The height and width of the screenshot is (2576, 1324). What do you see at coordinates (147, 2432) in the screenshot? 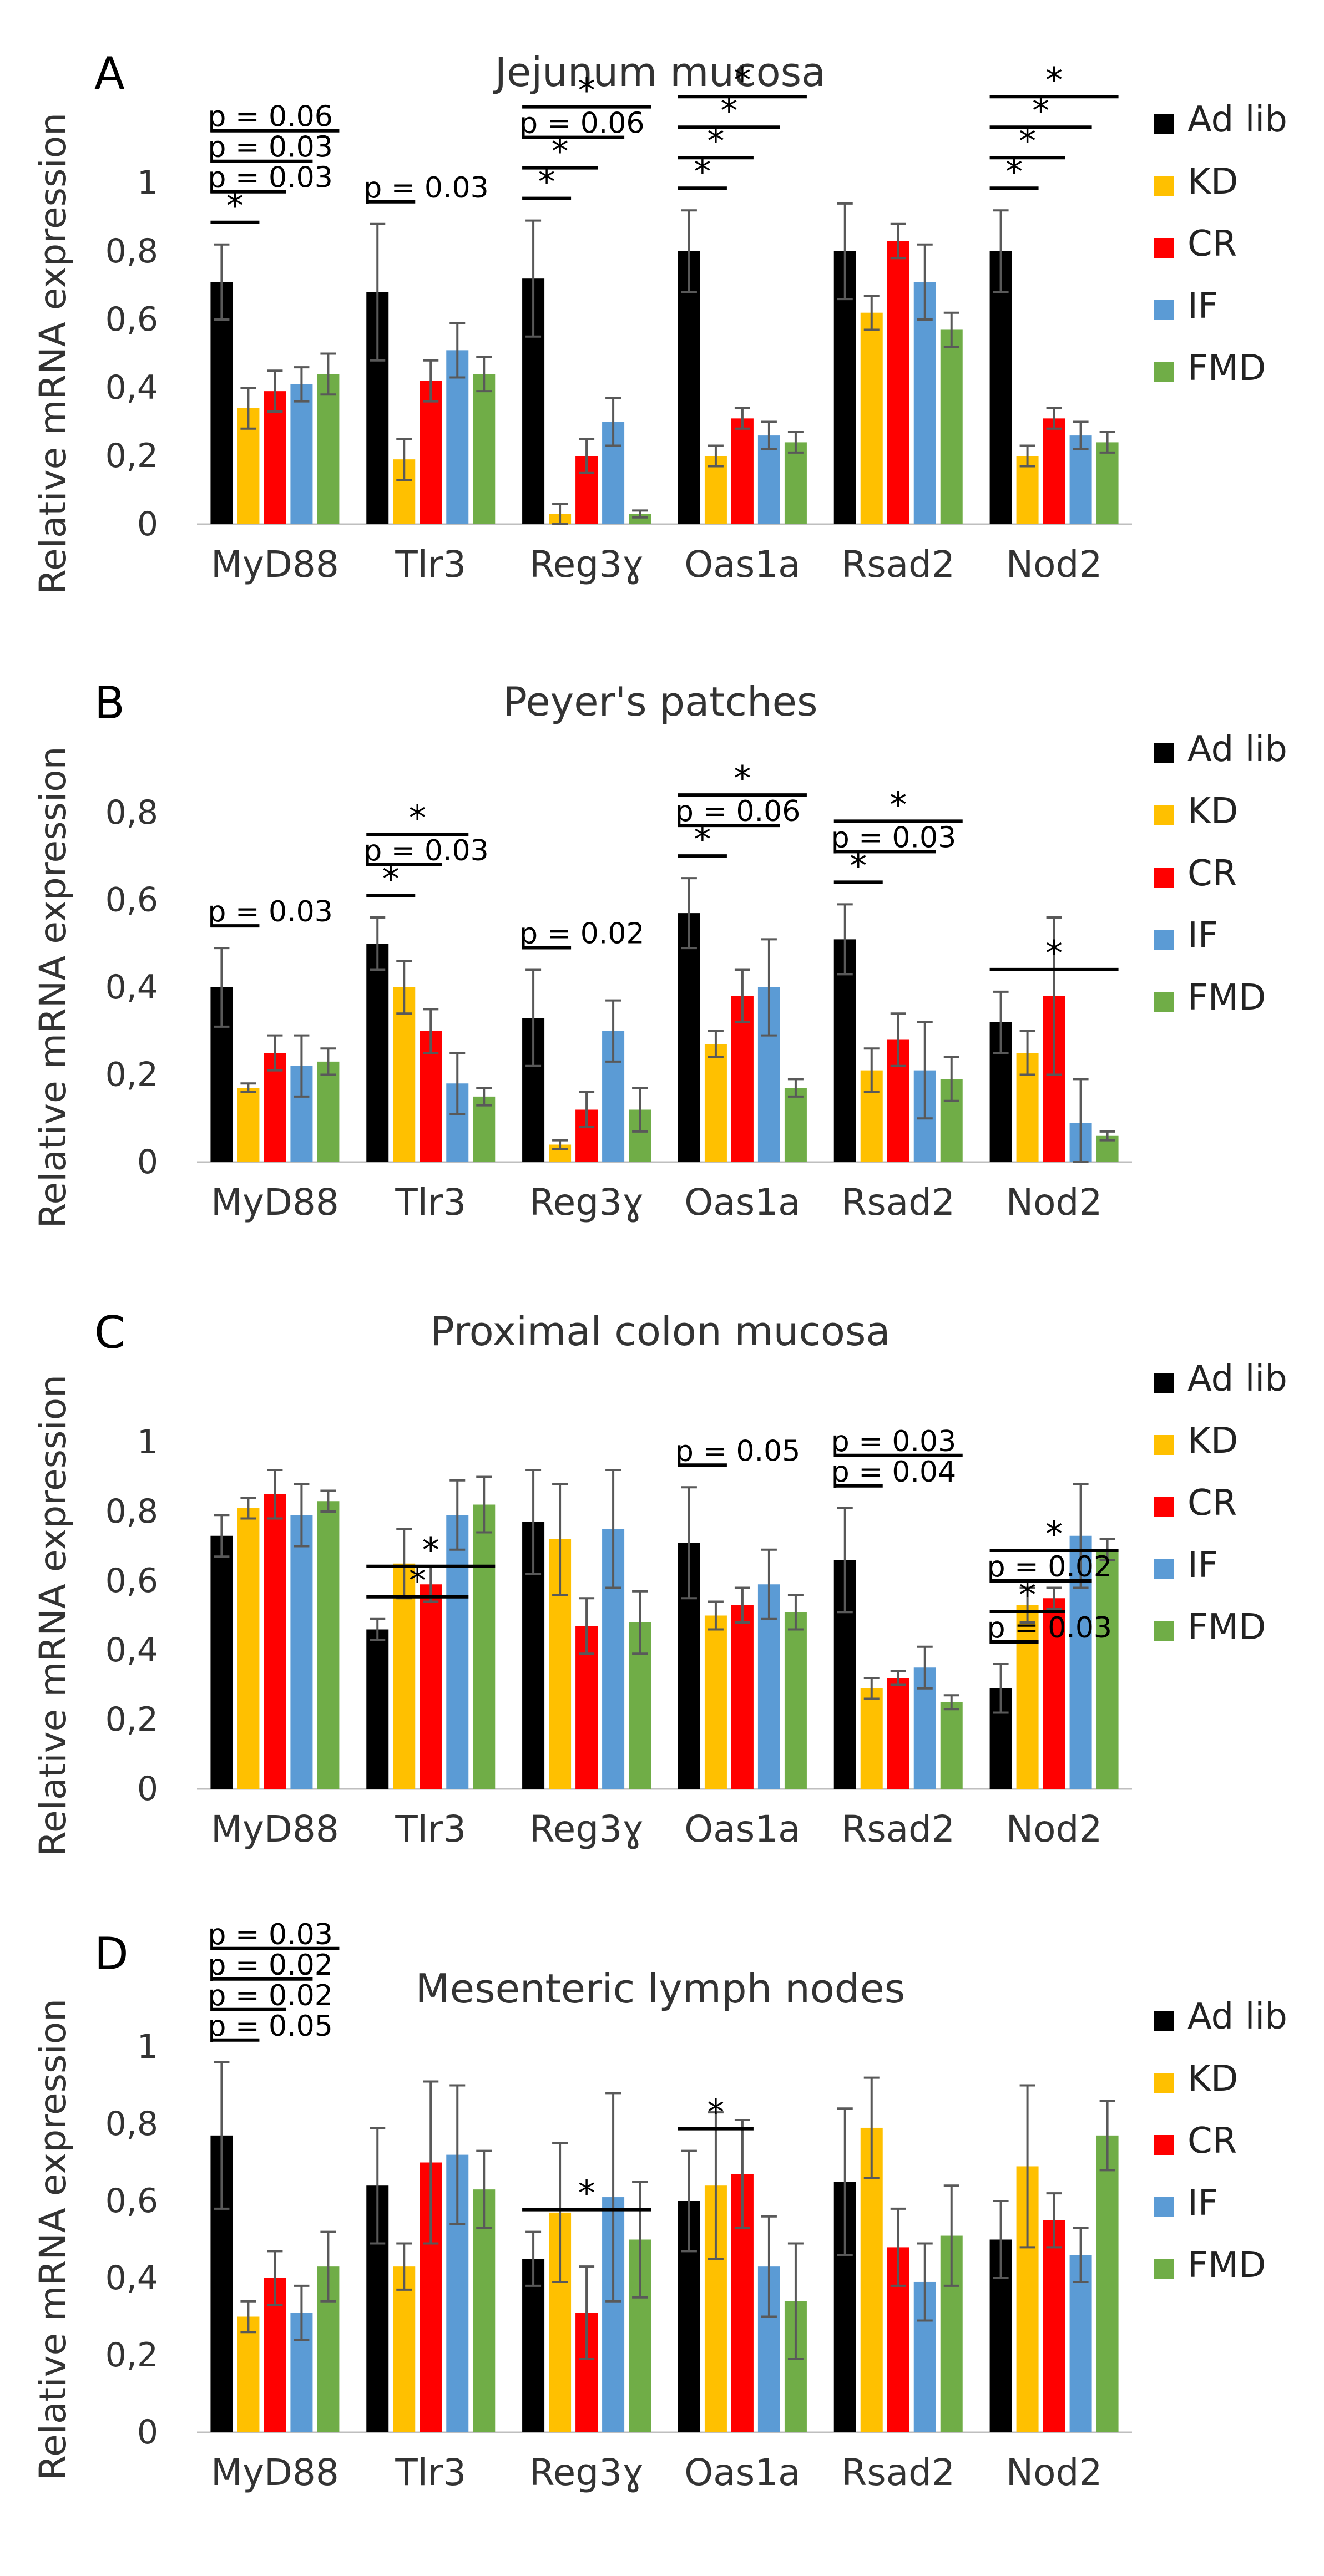
I see `y-tick-label: 0` at bounding box center [147, 2432].